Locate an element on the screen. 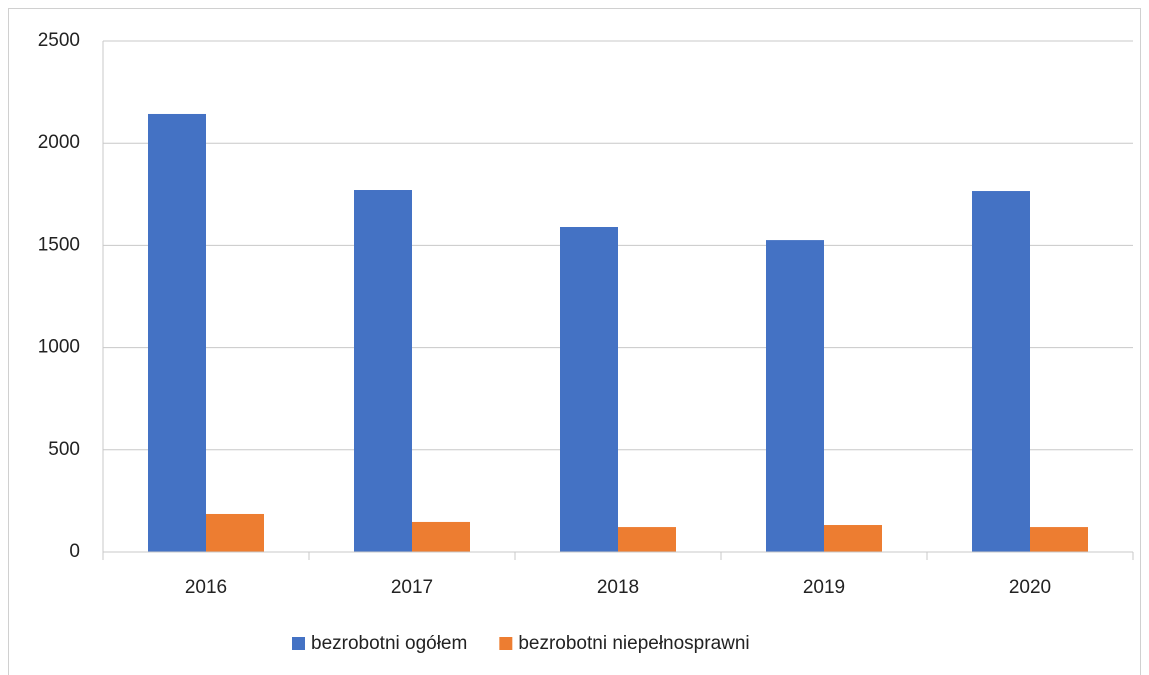 This screenshot has width=1149, height=675. x-tick-label: 2020 is located at coordinates (1030, 587).